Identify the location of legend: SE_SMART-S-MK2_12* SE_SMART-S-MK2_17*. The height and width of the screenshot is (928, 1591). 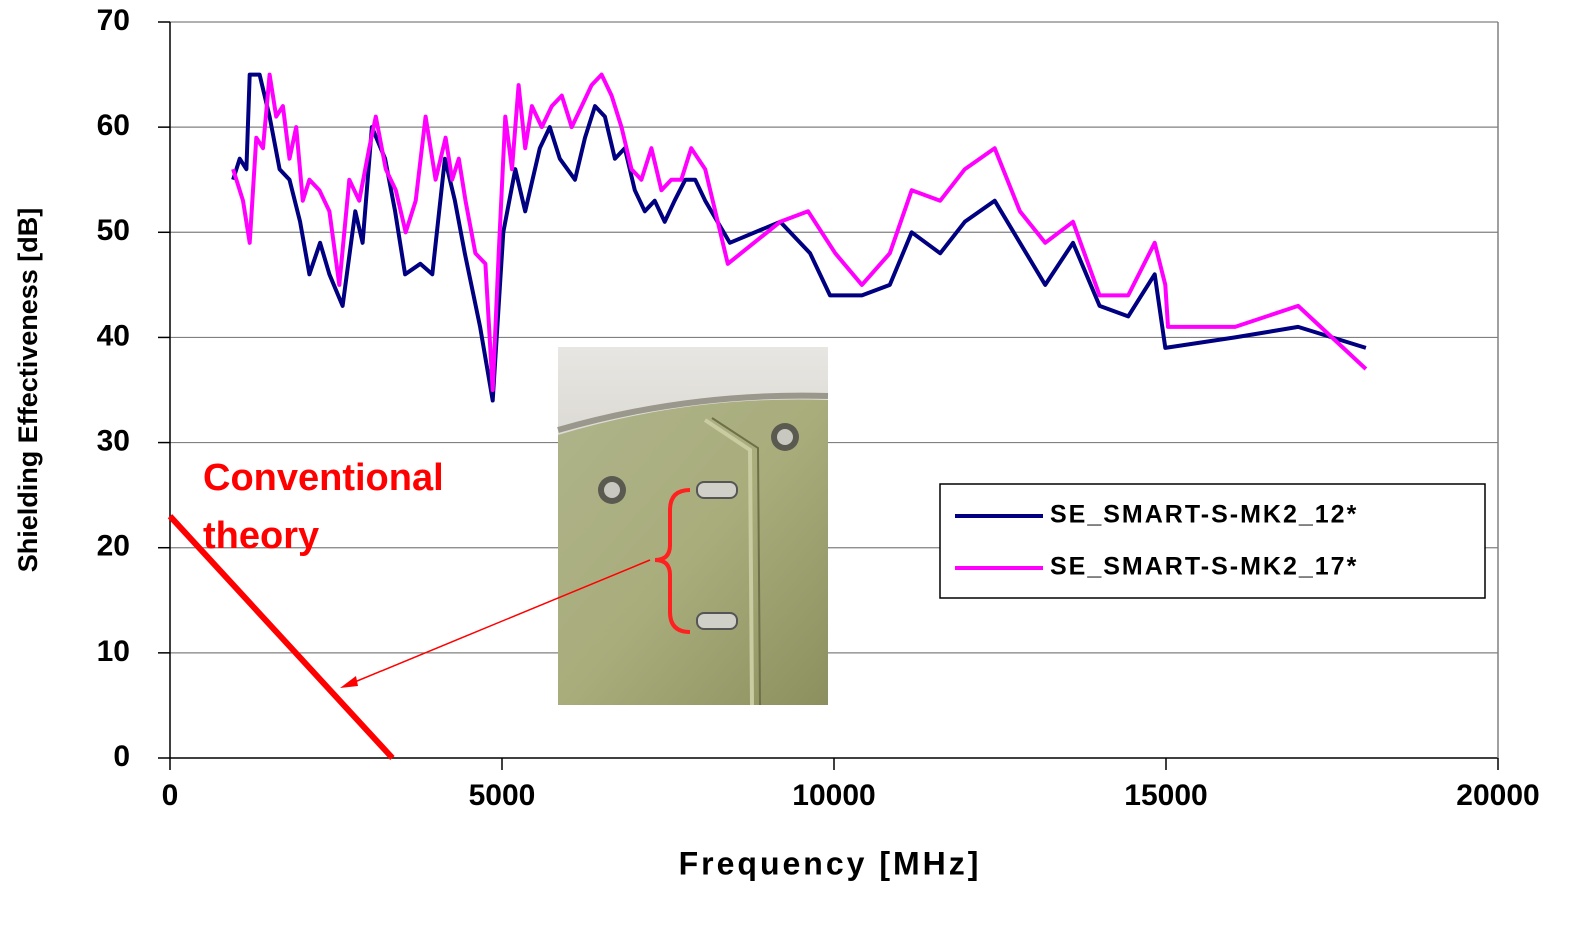
(1212, 541).